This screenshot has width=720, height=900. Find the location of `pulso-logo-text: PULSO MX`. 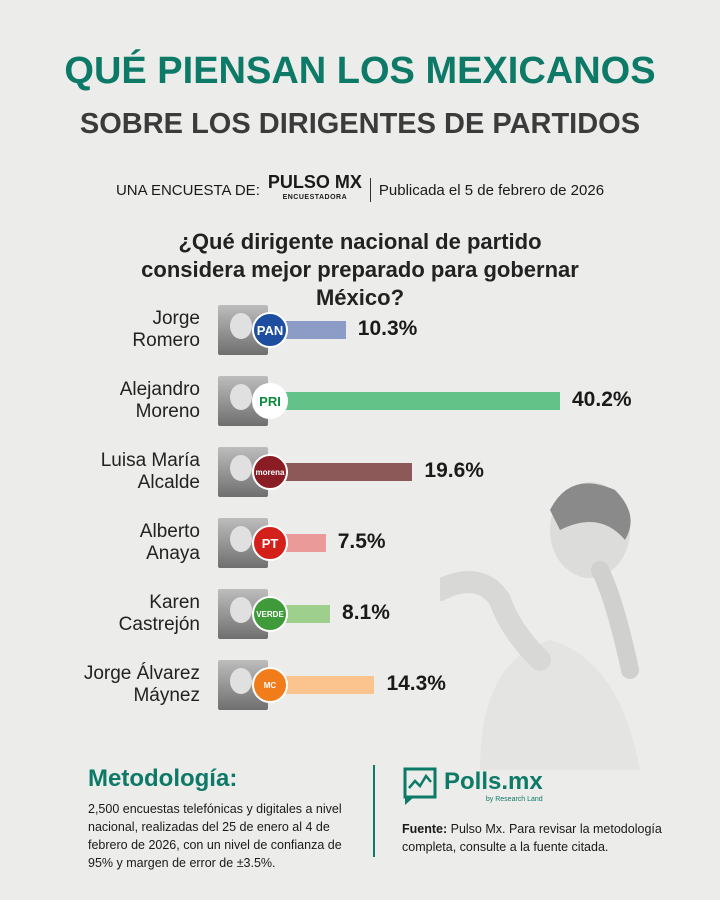

pulso-logo-text: PULSO MX is located at coordinates (314, 182).